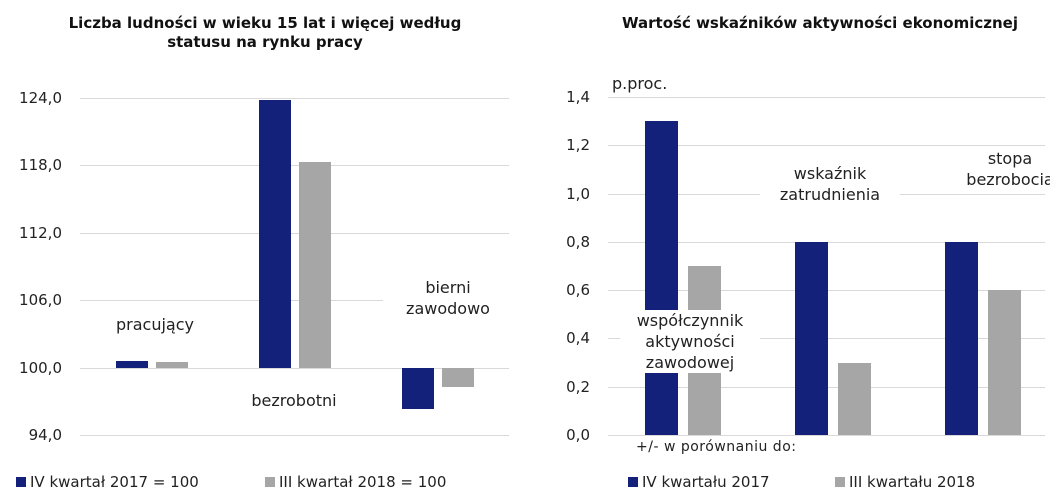  I want to click on y-tick-label: 1,4, so click(578, 97).